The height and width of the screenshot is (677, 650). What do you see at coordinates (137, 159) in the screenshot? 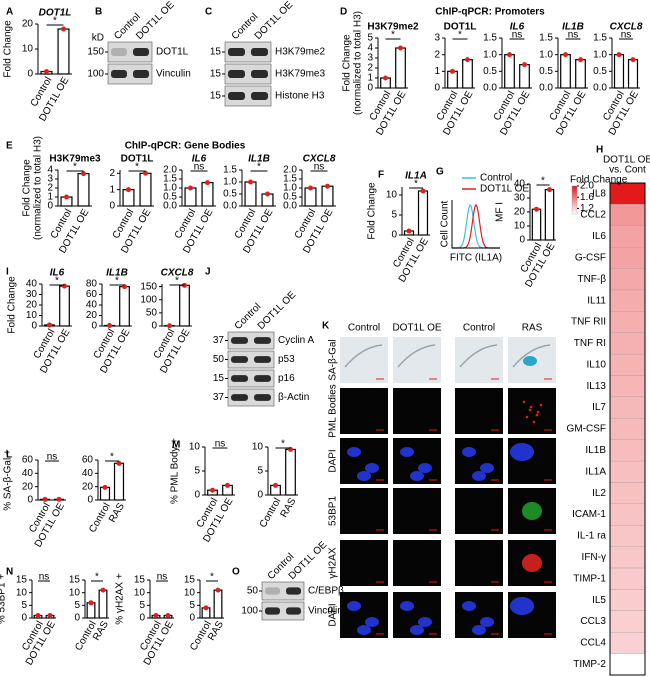
I see `chart-title: DOT1L` at bounding box center [137, 159].